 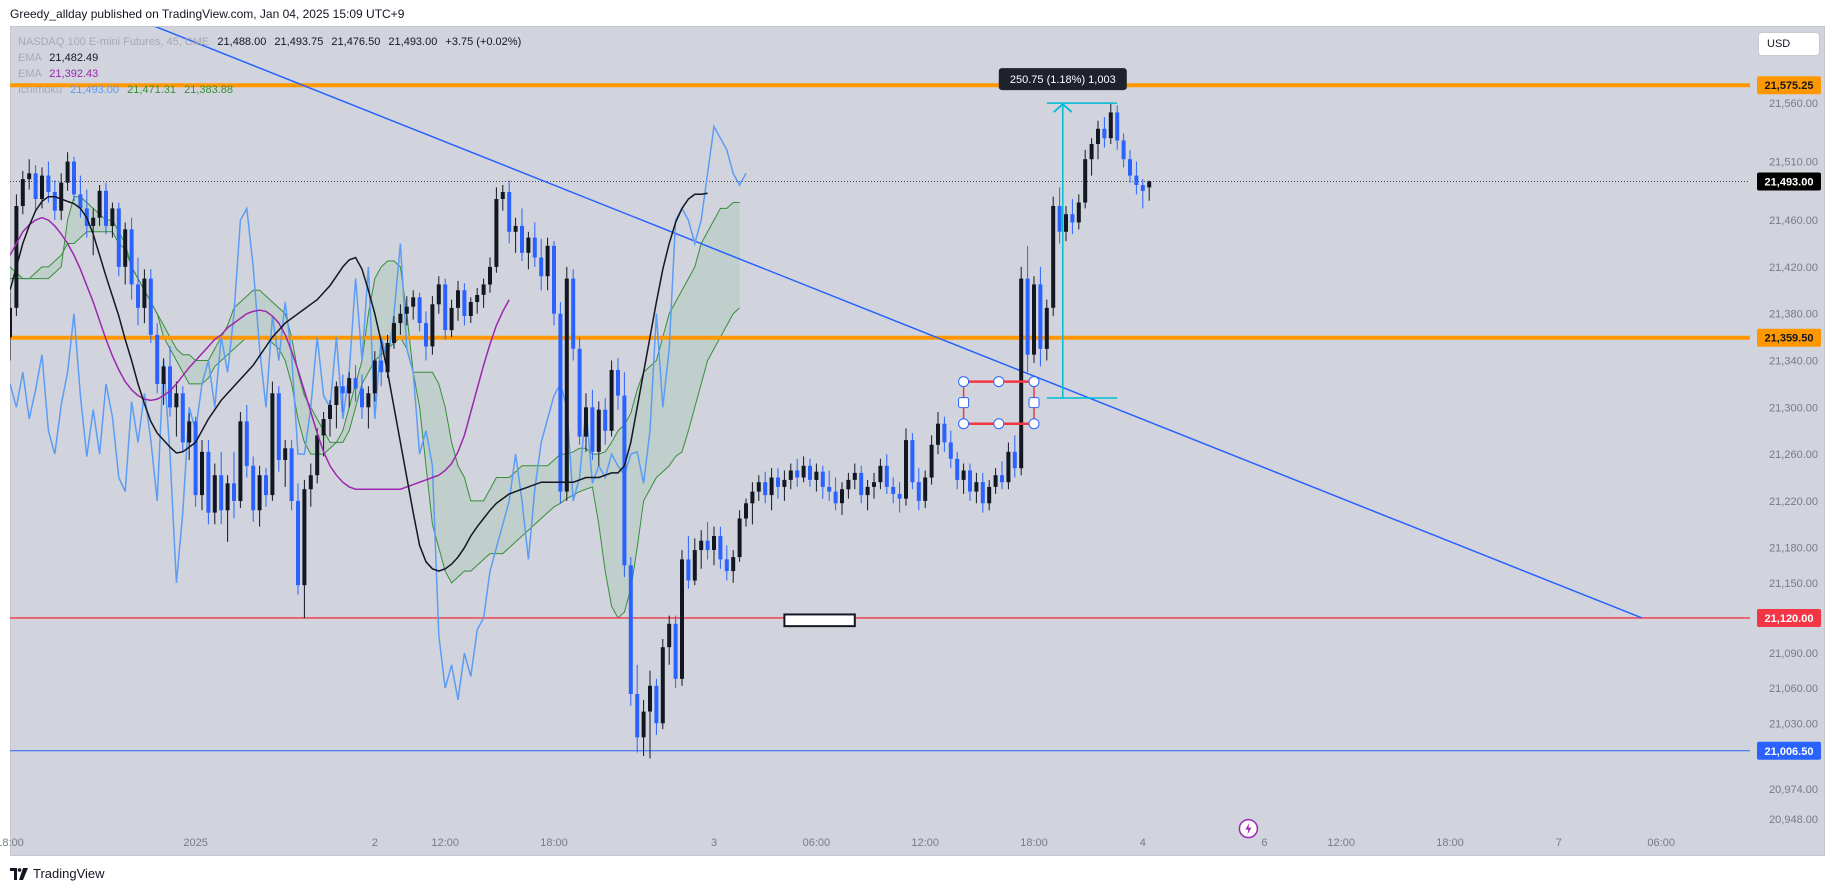 I want to click on y-axis-tick-label: 21,300.00, so click(x=1793, y=408).